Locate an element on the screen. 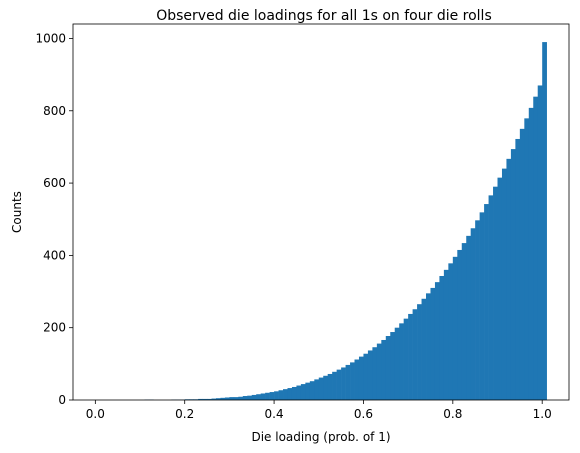 The height and width of the screenshot is (453, 580). y-tick-label: 0 is located at coordinates (62, 400).